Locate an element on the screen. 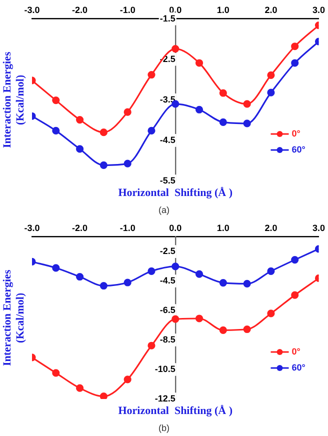 This screenshot has height=436, width=328. text: (b) is located at coordinates (164, 428).